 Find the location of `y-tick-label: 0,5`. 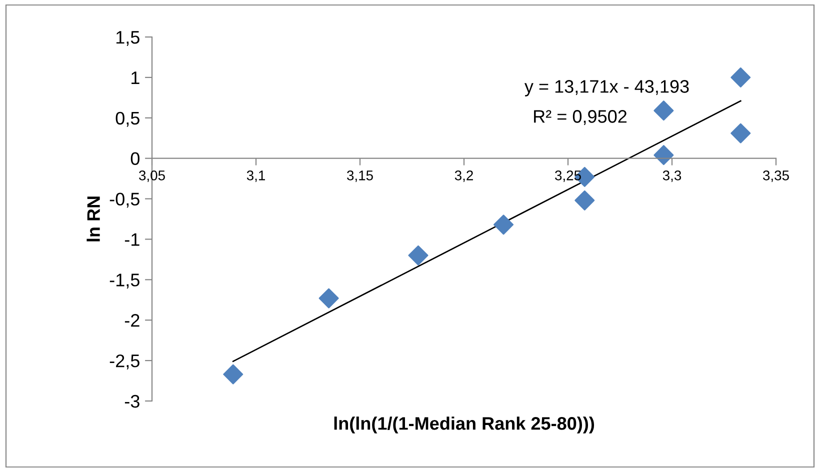

y-tick-label: 0,5 is located at coordinates (128, 119).